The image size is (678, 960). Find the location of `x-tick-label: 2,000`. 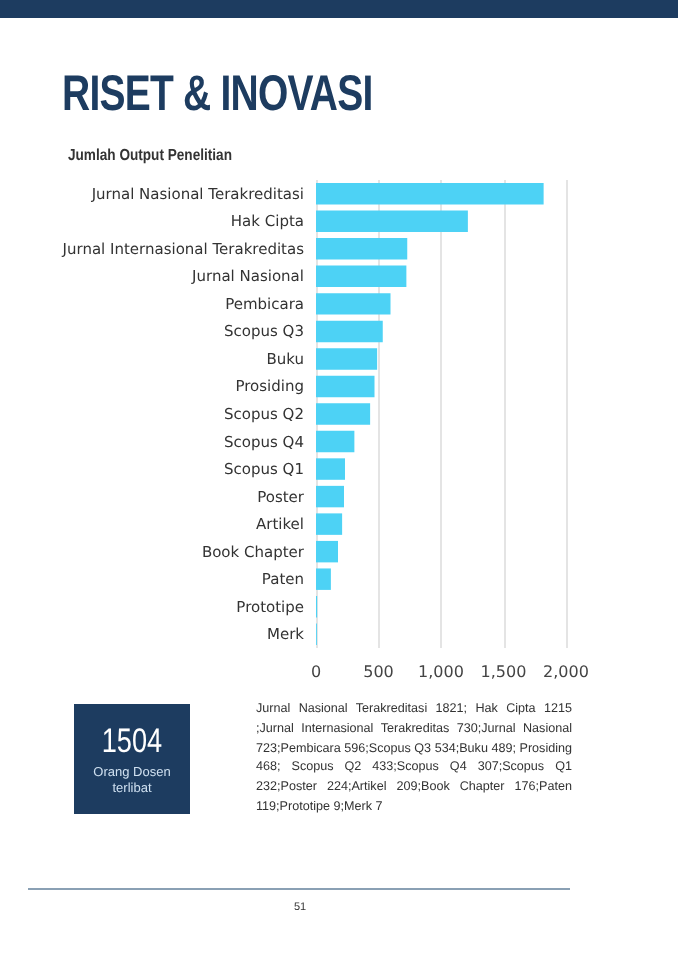

x-tick-label: 2,000 is located at coordinates (566, 672).